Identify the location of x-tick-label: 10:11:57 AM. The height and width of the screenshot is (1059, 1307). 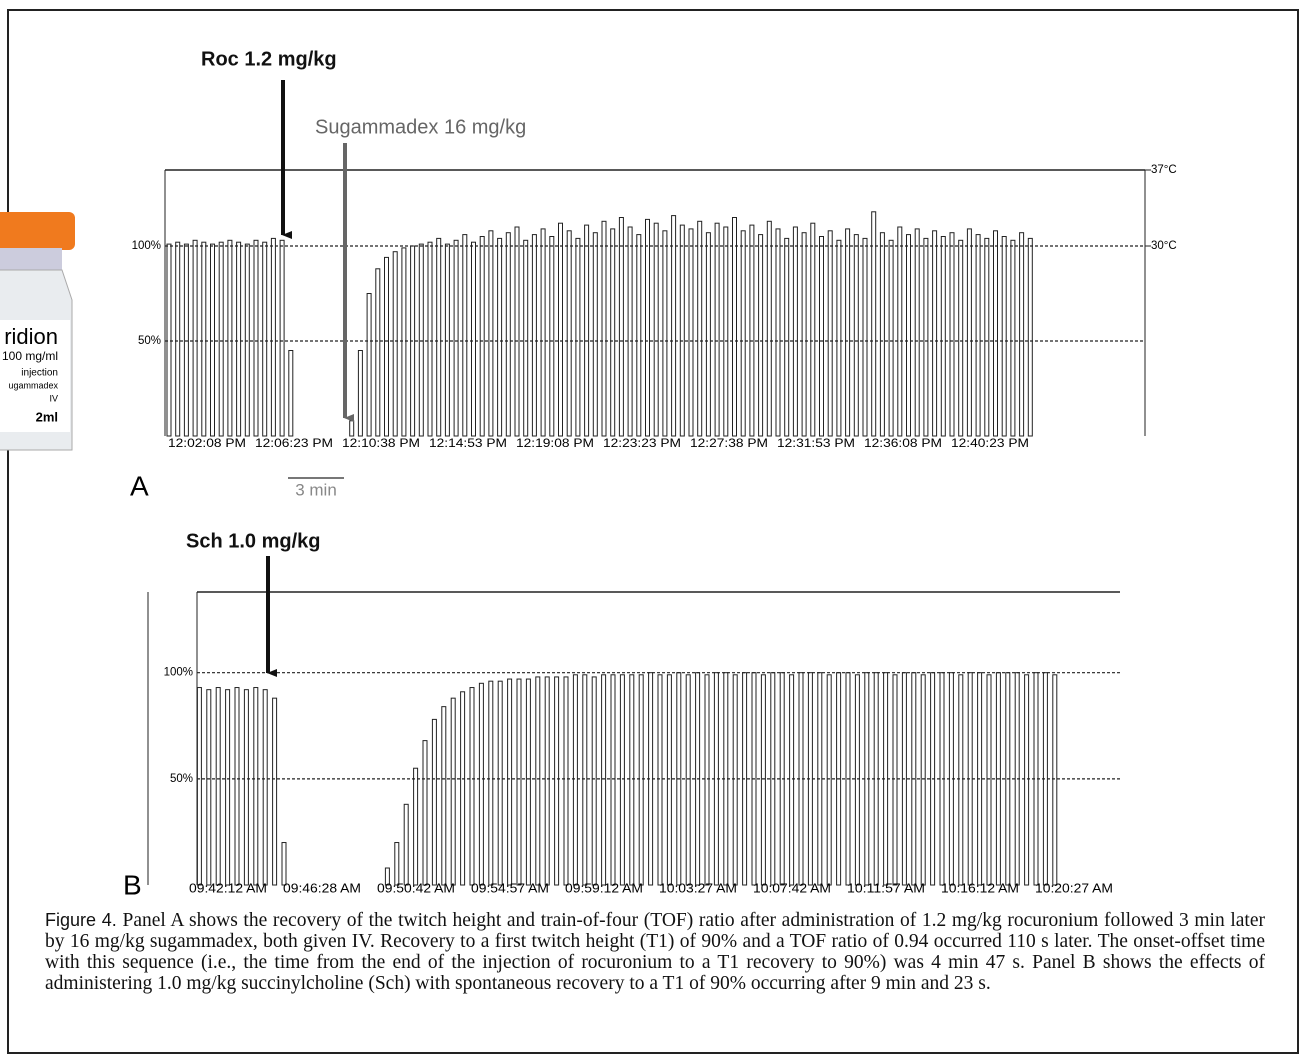
(886, 888).